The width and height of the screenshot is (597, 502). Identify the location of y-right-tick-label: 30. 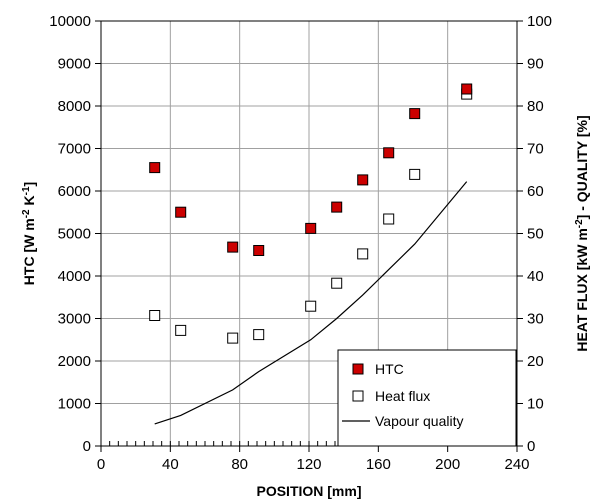
(535, 319).